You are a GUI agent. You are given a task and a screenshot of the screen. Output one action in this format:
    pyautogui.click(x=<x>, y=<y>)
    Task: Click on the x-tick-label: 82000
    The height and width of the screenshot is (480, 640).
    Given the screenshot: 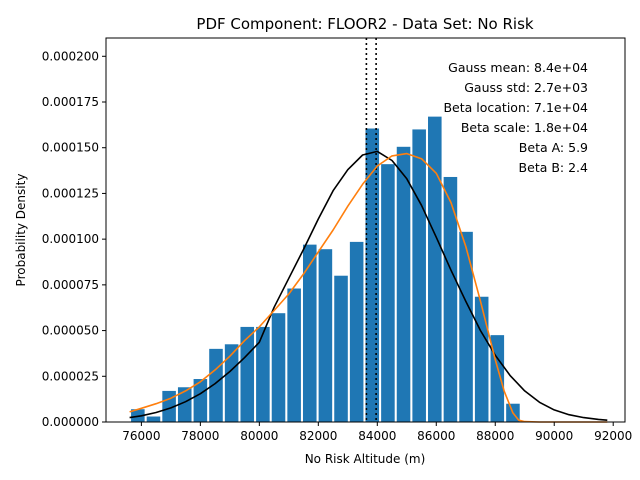 What is the action you would take?
    pyautogui.click(x=318, y=436)
    